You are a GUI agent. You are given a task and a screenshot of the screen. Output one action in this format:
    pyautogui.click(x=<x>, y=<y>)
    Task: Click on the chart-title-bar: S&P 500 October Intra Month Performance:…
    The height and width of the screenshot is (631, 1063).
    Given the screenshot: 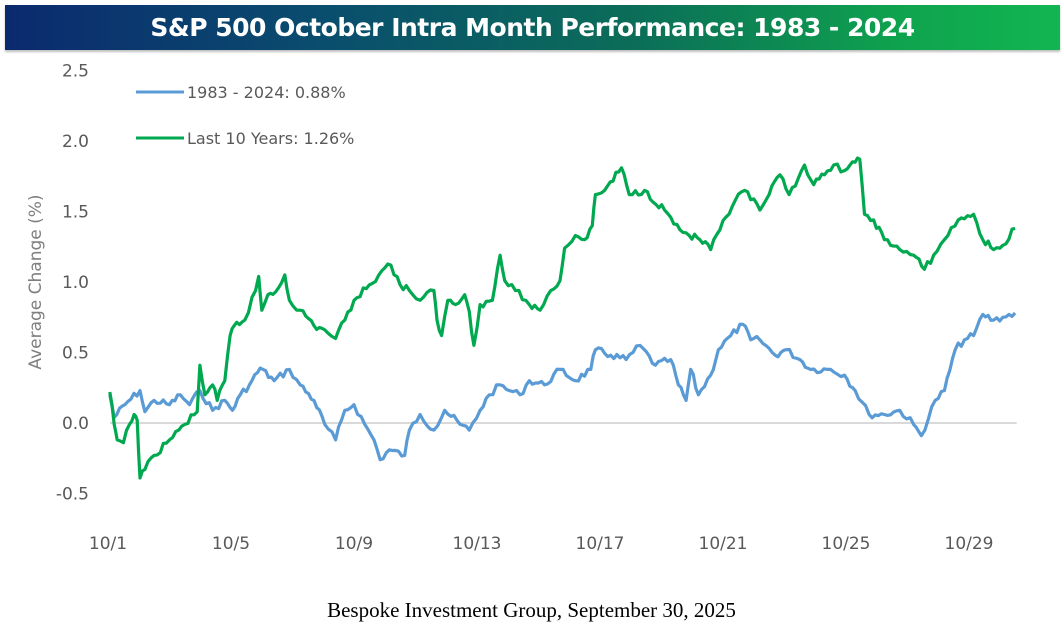 What is the action you would take?
    pyautogui.click(x=532, y=27)
    